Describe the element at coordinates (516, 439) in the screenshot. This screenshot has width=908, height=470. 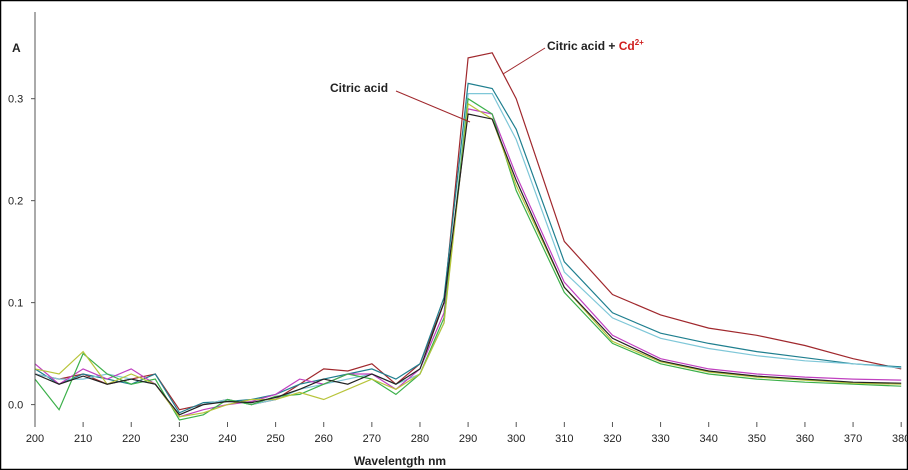
I see `x-tick-label: 300` at that location.